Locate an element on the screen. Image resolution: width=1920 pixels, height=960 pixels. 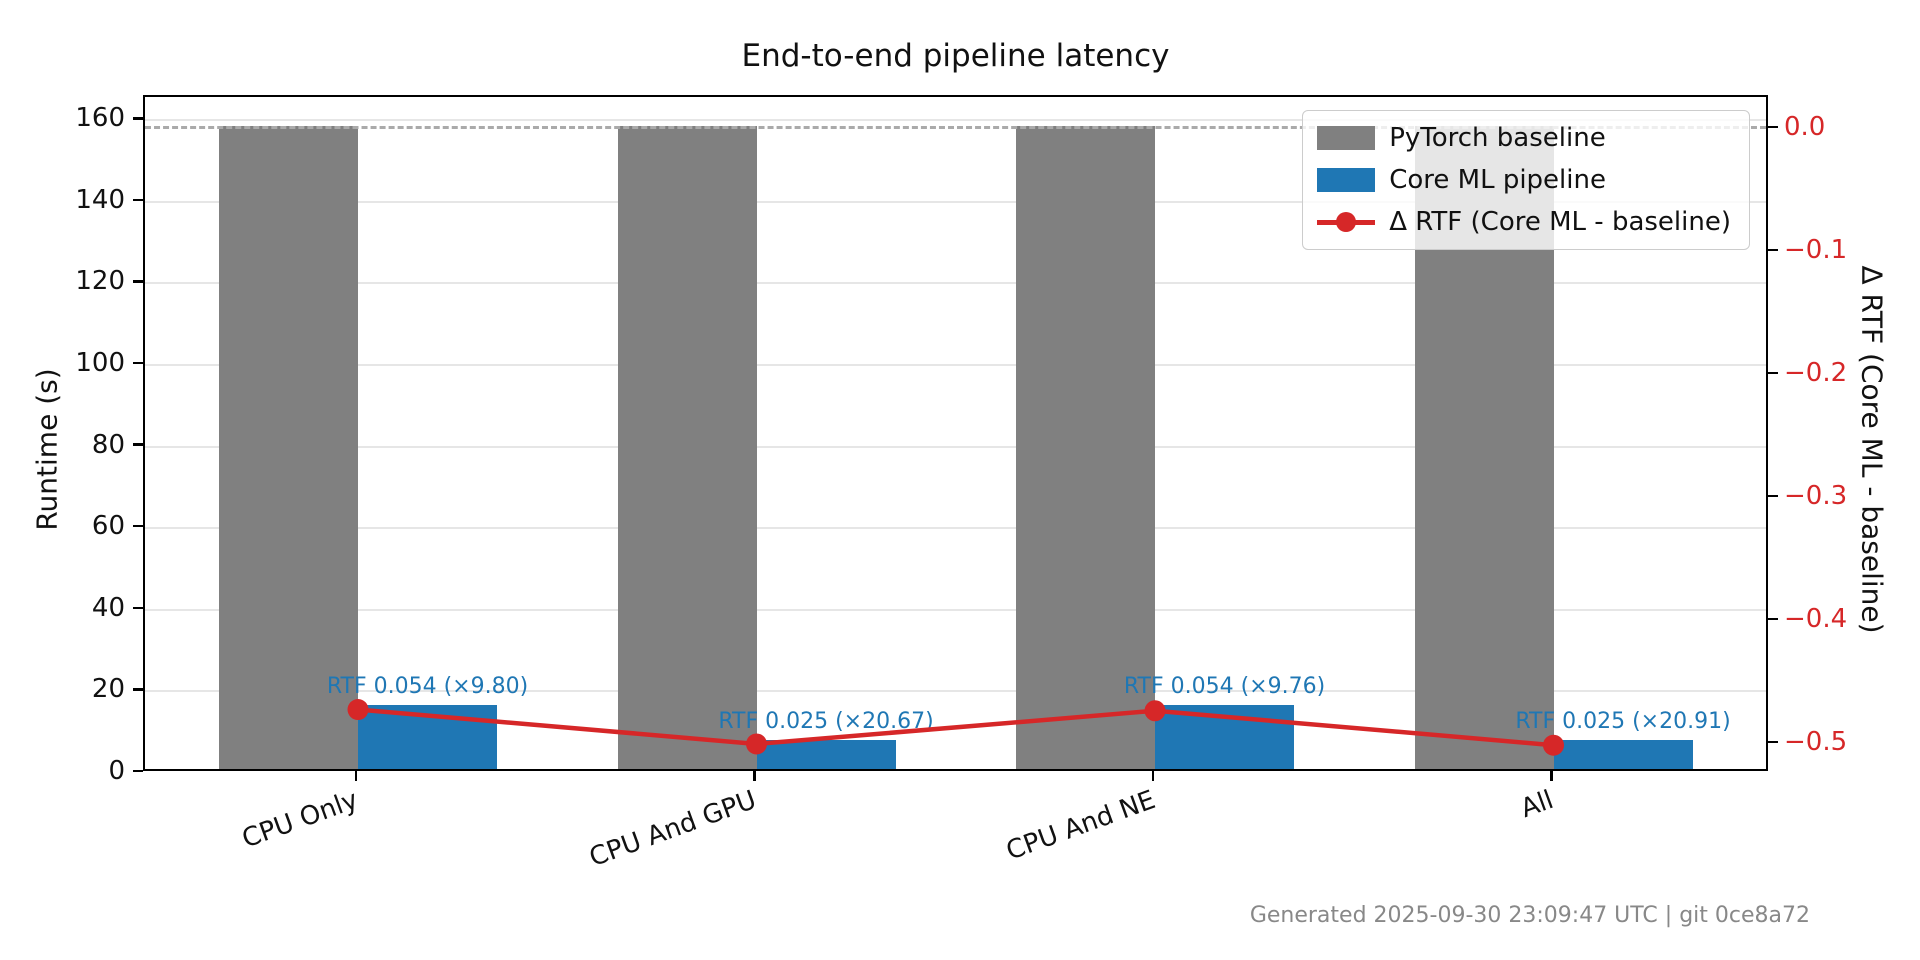
left-tick-label: 80 is located at coordinates (108, 444).